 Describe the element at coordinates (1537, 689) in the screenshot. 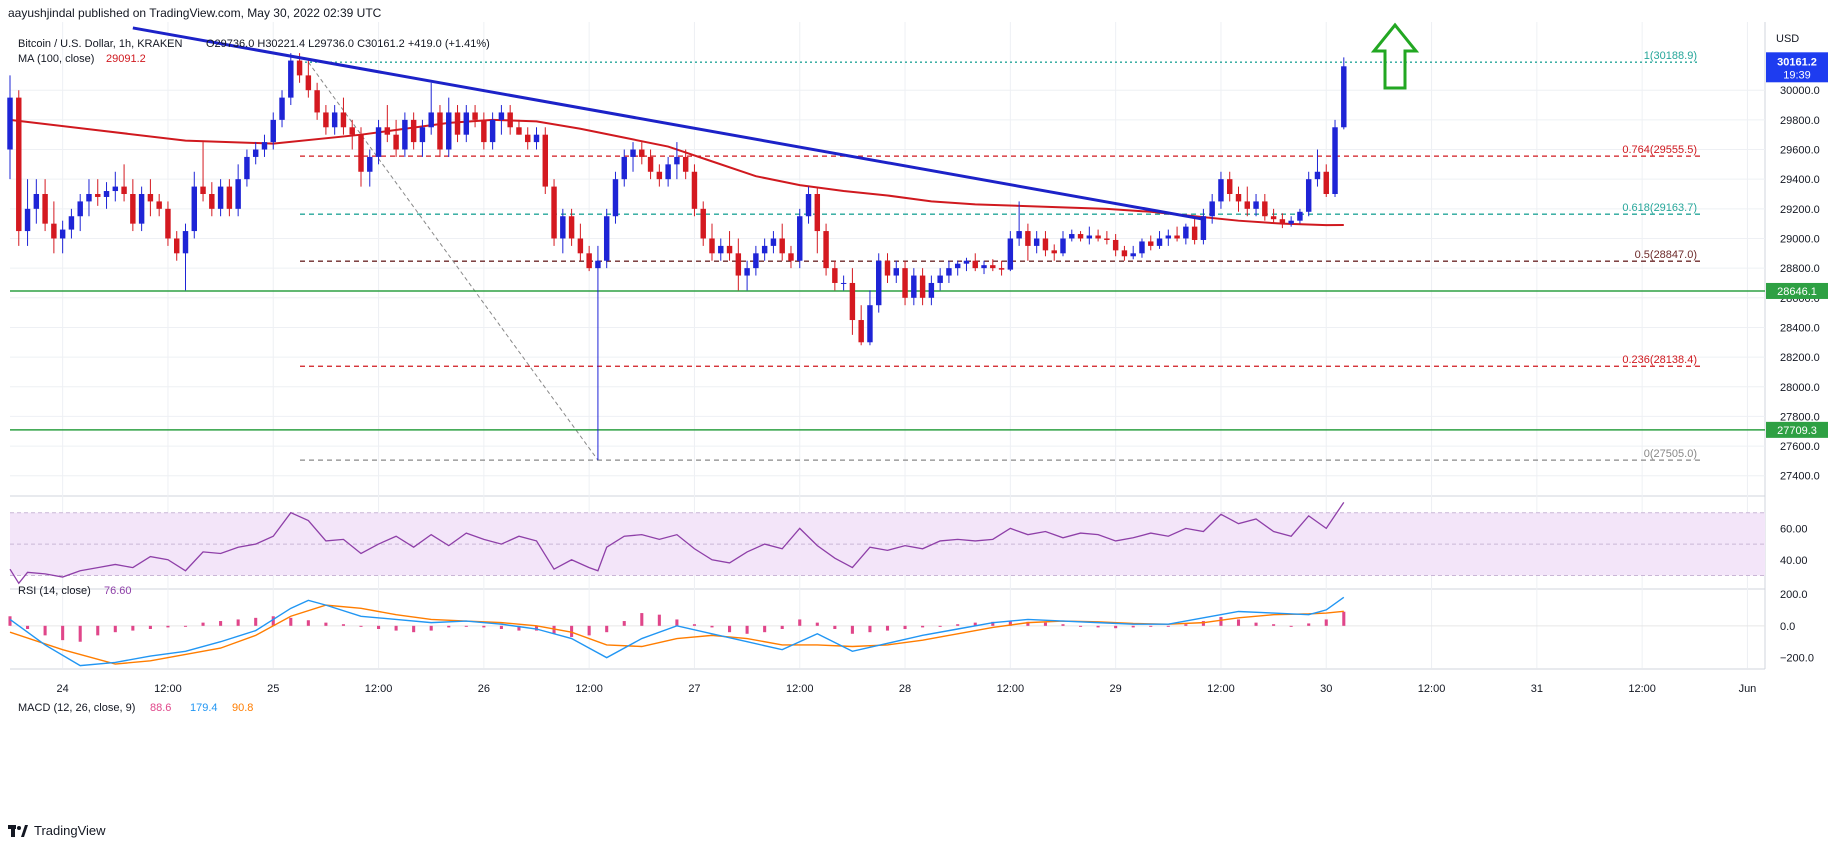

I see `x-tick-label: 31` at that location.